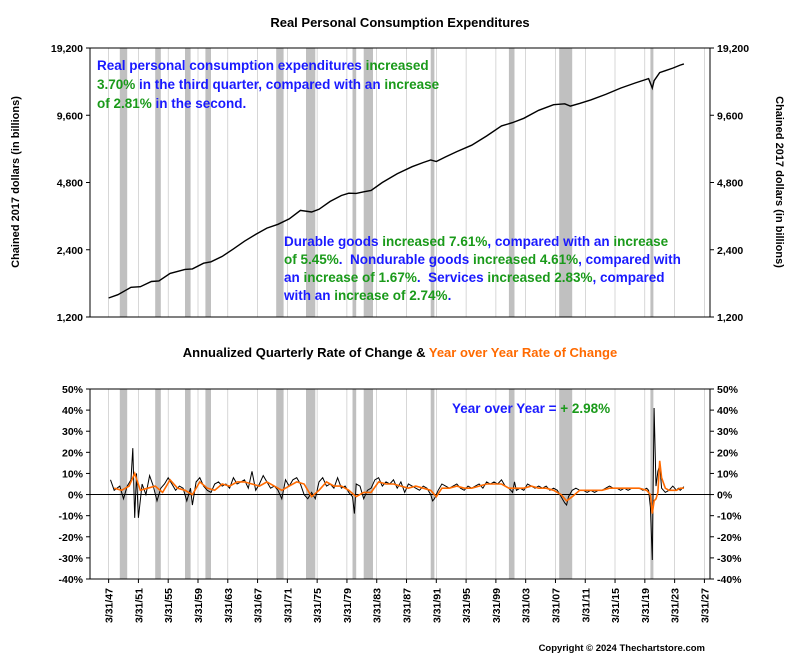 Image resolution: width=800 pixels, height=666 pixels. Describe the element at coordinates (408, 605) in the screenshot. I see `x-tick-label: 3/31/87` at that location.